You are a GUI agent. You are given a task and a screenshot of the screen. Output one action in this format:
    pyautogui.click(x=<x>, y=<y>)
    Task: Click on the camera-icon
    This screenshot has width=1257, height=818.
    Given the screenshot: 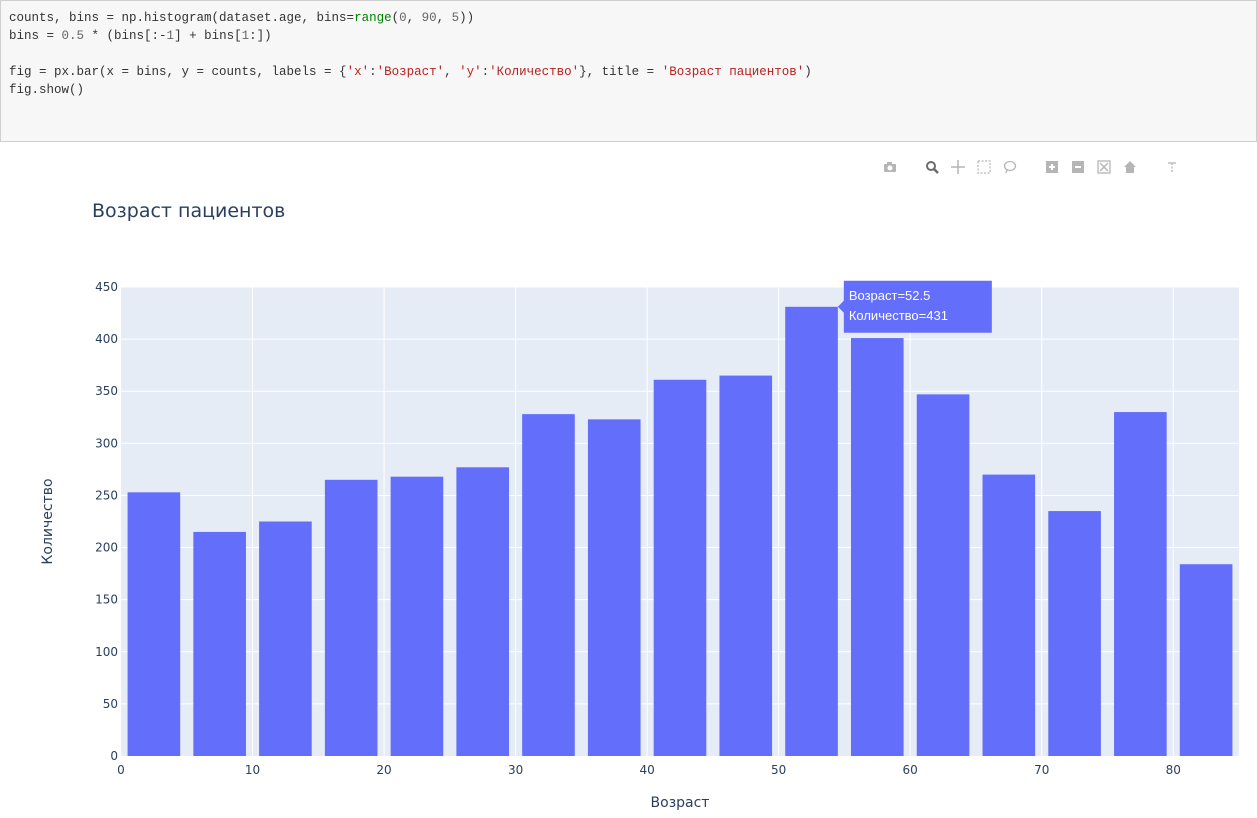 What is the action you would take?
    pyautogui.click(x=890, y=167)
    